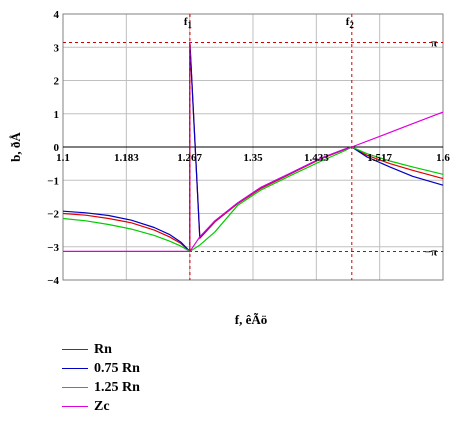  Describe the element at coordinates (379, 158) in the screenshot. I see `x-tick-label: 1.517` at that location.